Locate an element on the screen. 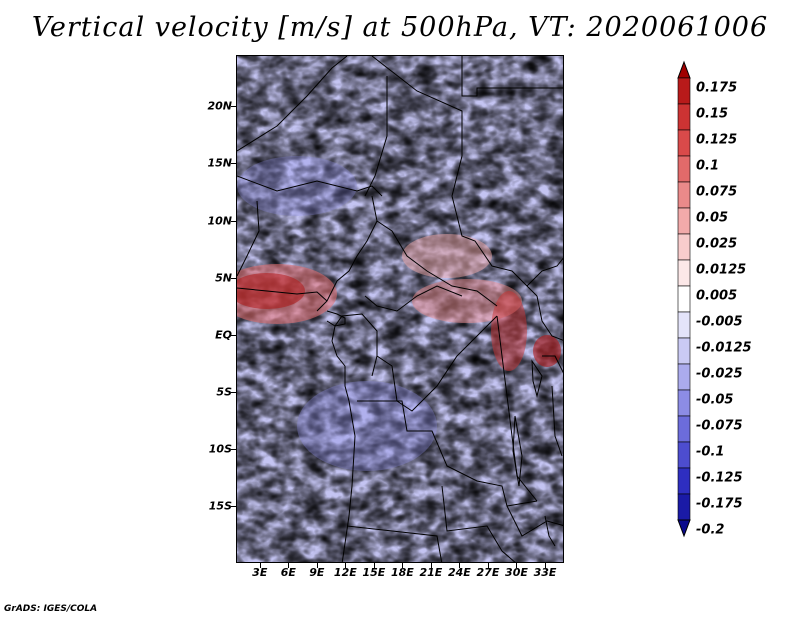 The height and width of the screenshot is (618, 800). colorbar-label: -0.0125 is located at coordinates (724, 348).